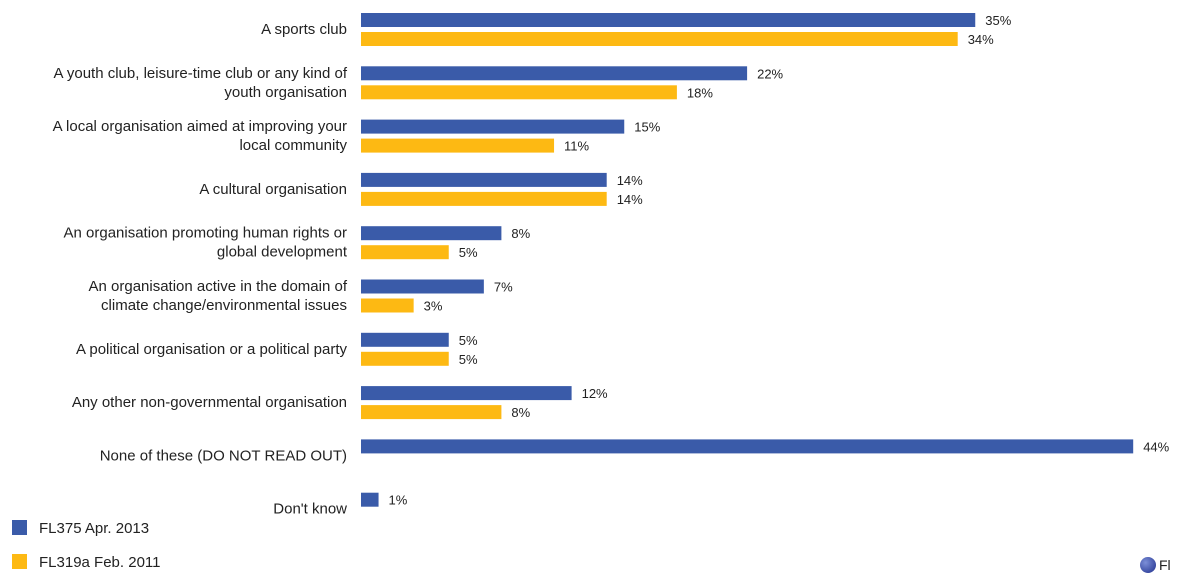  I want to click on value-label-2011: 14%, so click(630, 199).